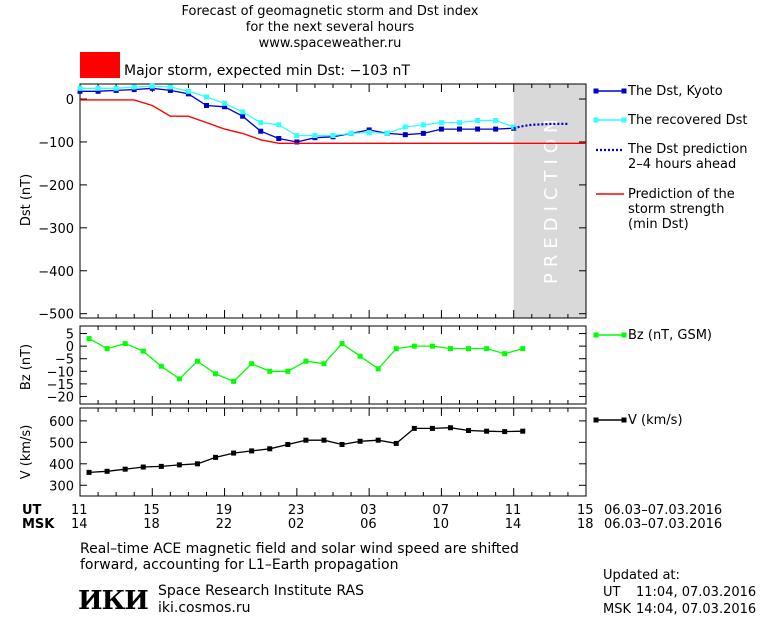  I want to click on iki-logo: ИКИ, so click(113, 601).